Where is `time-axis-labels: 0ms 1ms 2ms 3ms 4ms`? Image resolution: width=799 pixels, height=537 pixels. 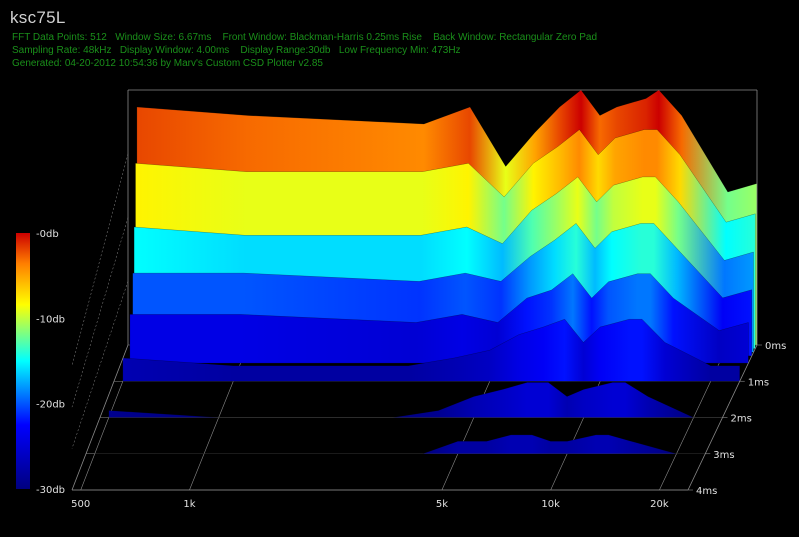
time-axis-labels: 0ms 1ms 2ms 3ms 4ms is located at coordinates (737, 419).